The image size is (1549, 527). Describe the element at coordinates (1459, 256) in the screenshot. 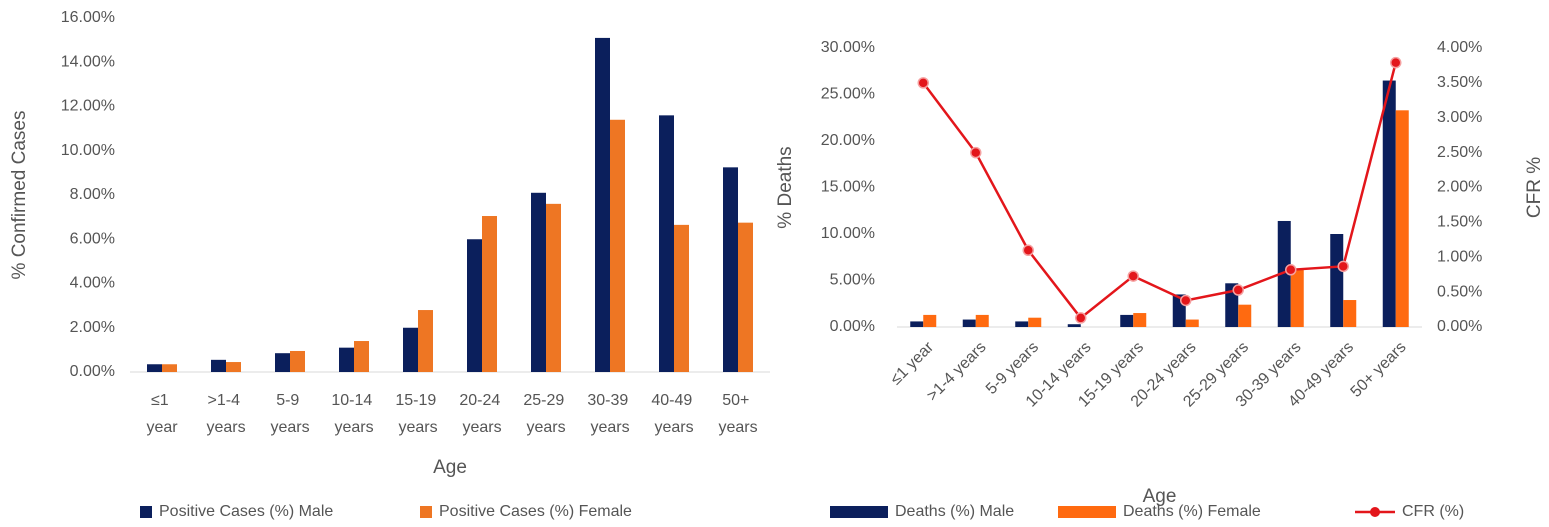

I see `y2-tick-label: 1.00%` at that location.